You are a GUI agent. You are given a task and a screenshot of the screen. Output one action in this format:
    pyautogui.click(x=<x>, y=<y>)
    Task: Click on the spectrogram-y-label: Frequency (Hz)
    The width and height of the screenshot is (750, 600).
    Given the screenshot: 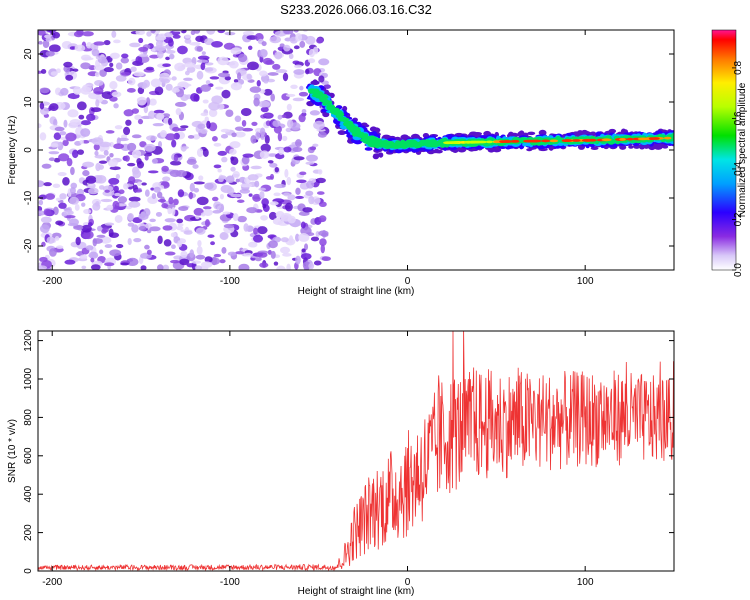 What is the action you would take?
    pyautogui.click(x=12, y=150)
    